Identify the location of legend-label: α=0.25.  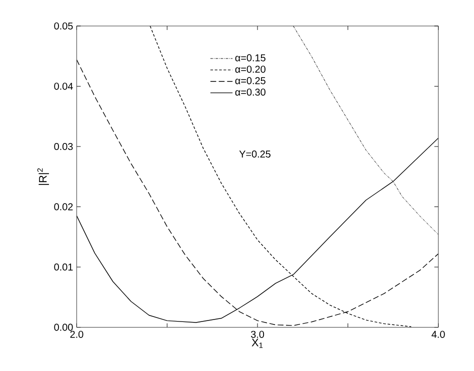
(250, 80).